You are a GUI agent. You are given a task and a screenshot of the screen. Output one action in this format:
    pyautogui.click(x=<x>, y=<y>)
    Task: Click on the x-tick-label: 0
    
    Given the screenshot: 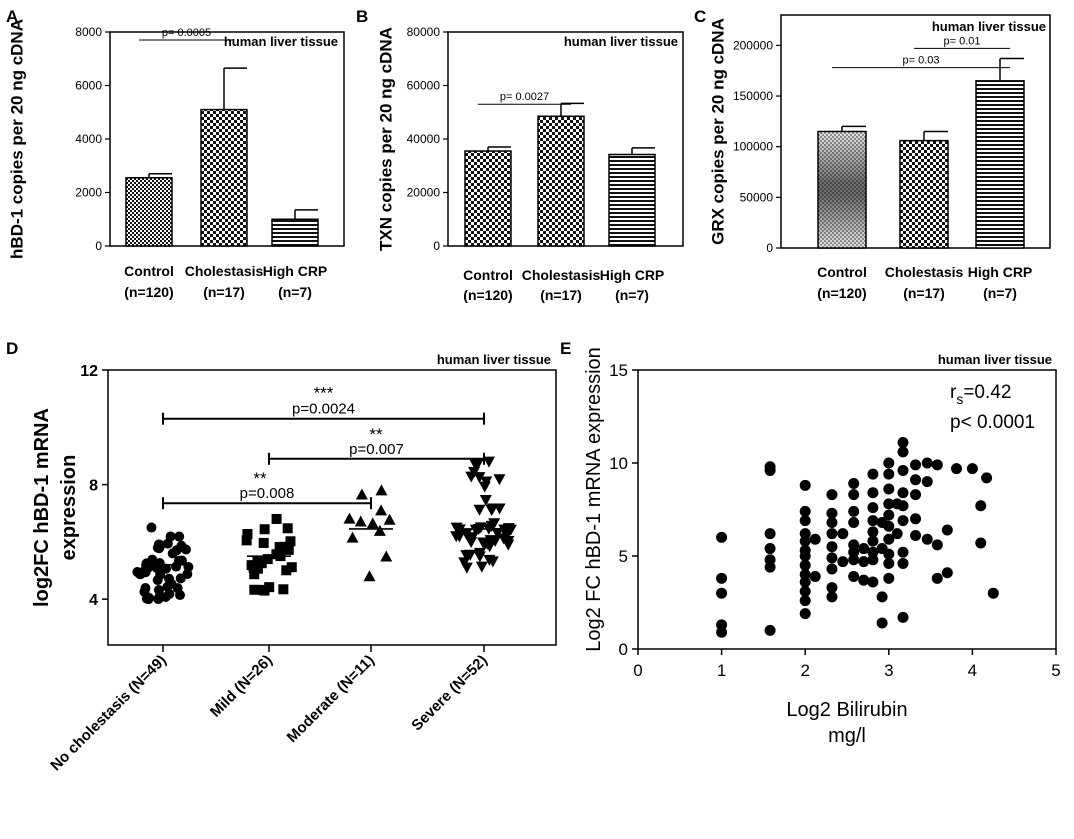 What is the action you would take?
    pyautogui.click(x=637, y=670)
    